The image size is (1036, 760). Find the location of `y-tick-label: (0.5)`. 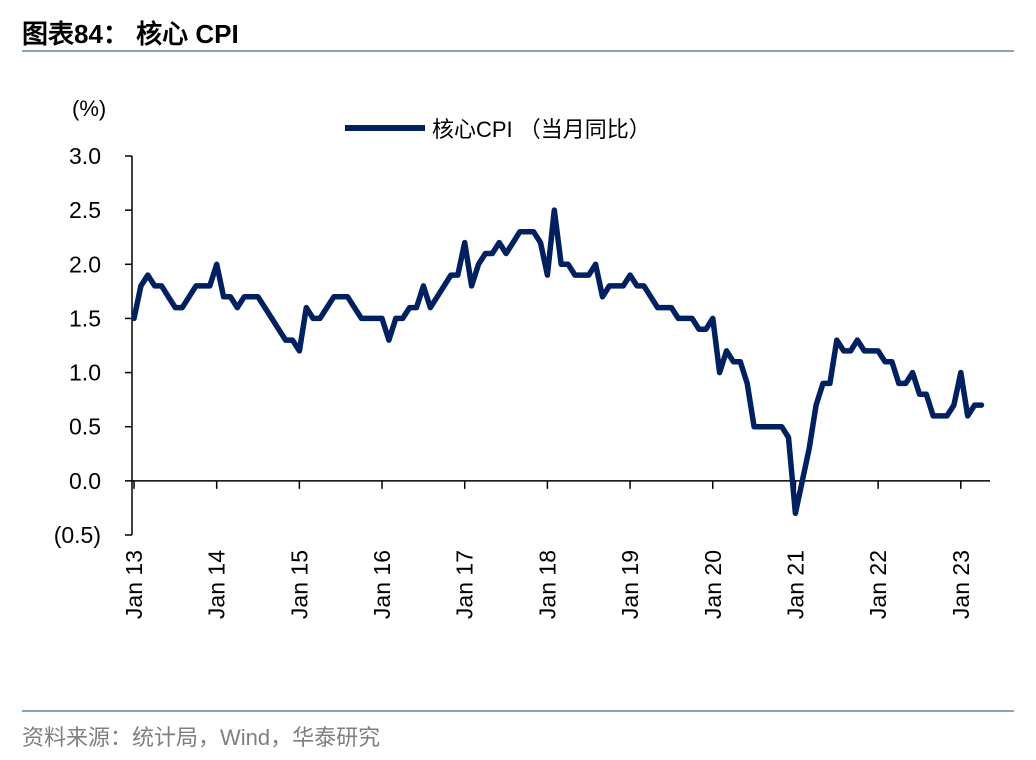

y-tick-label: (0.5) is located at coordinates (77, 535).